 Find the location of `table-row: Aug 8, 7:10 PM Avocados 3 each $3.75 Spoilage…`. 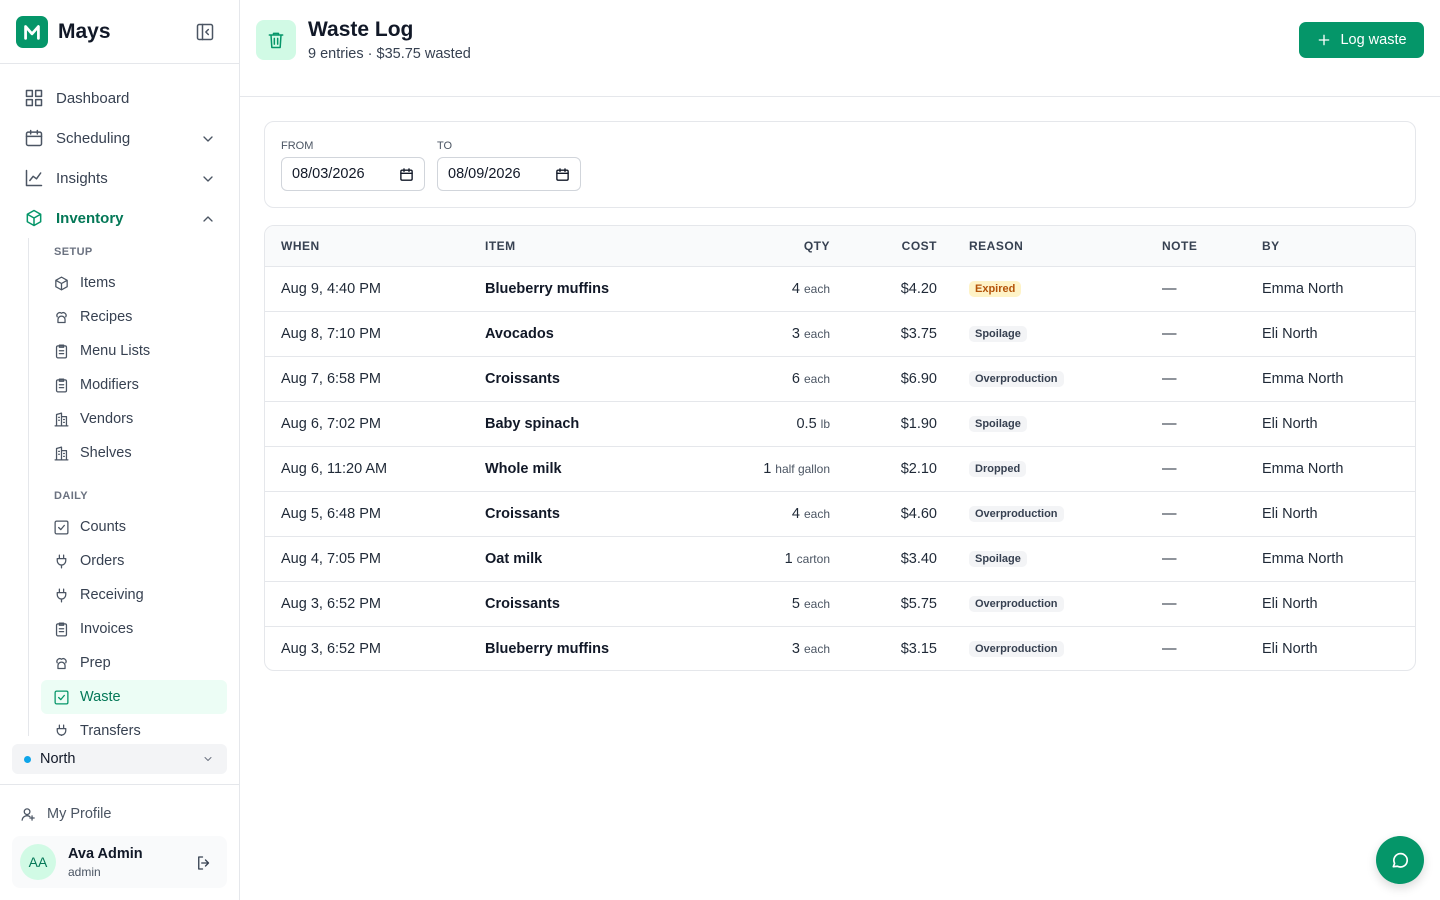

table-row: Aug 8, 7:10 PM Avocados 3 each $3.75 Spoilage… is located at coordinates (840, 334).